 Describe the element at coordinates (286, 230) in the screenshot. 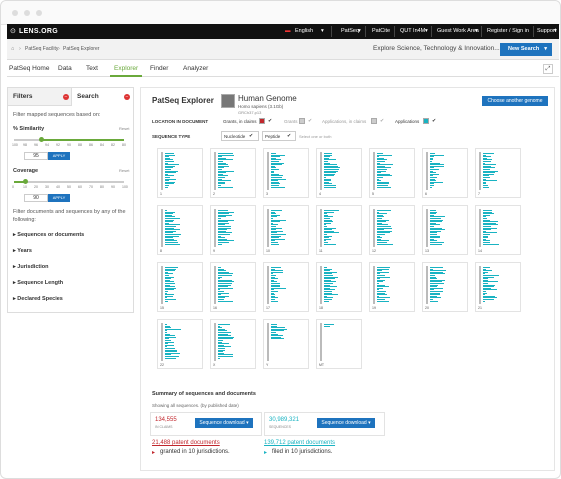

I see `chromosome-card-10: 10` at that location.